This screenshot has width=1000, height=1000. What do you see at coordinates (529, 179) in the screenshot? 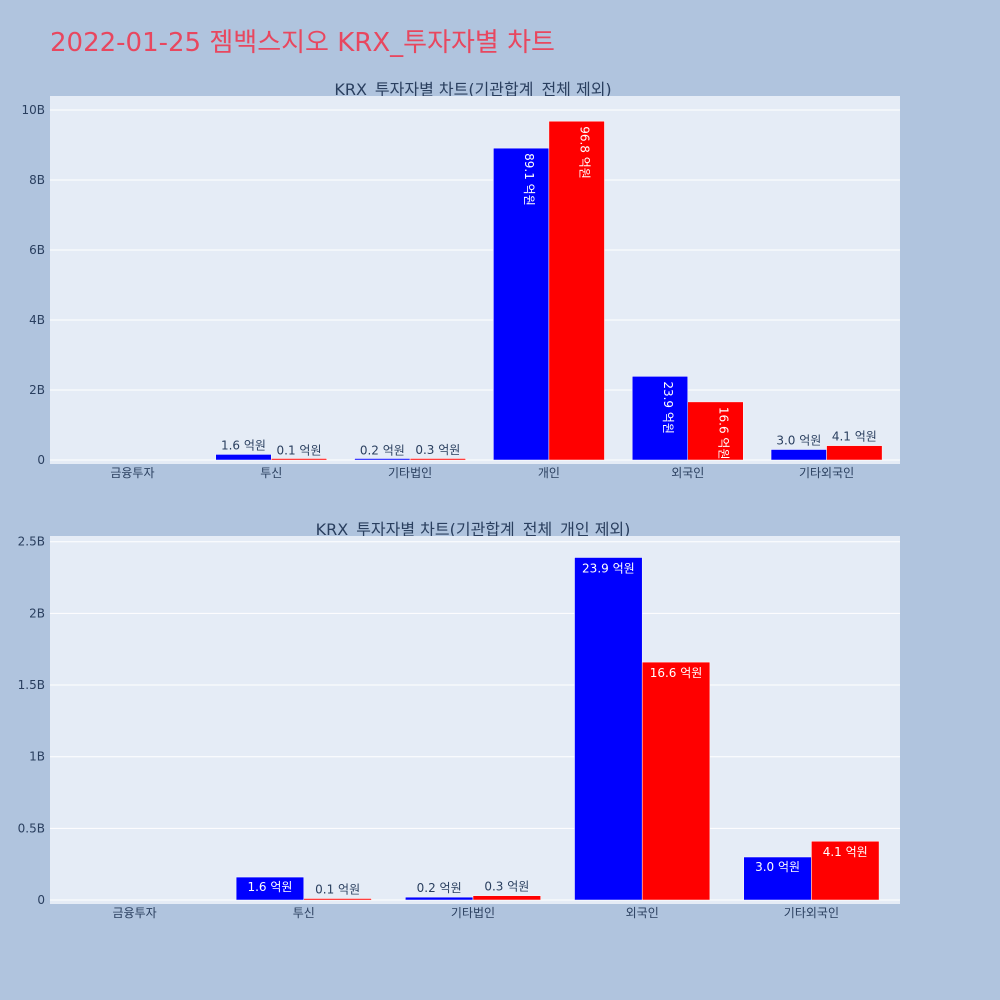
I see `data-label: 89.1 억원` at bounding box center [529, 179].